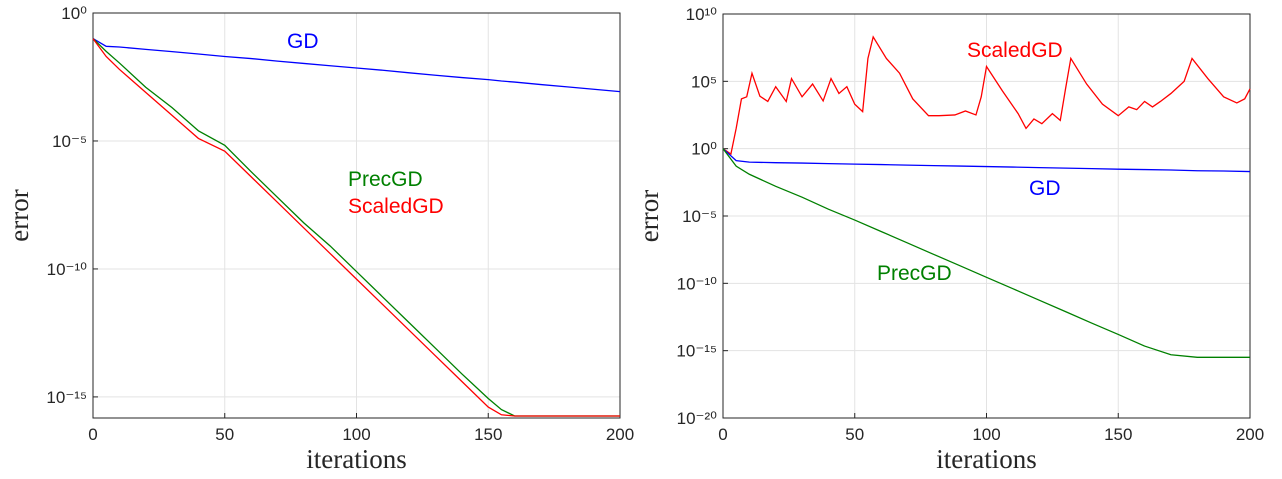 The image size is (1282, 479). What do you see at coordinates (697, 418) in the screenshot?
I see `y-tick-label: 10⁻²⁰` at bounding box center [697, 418].